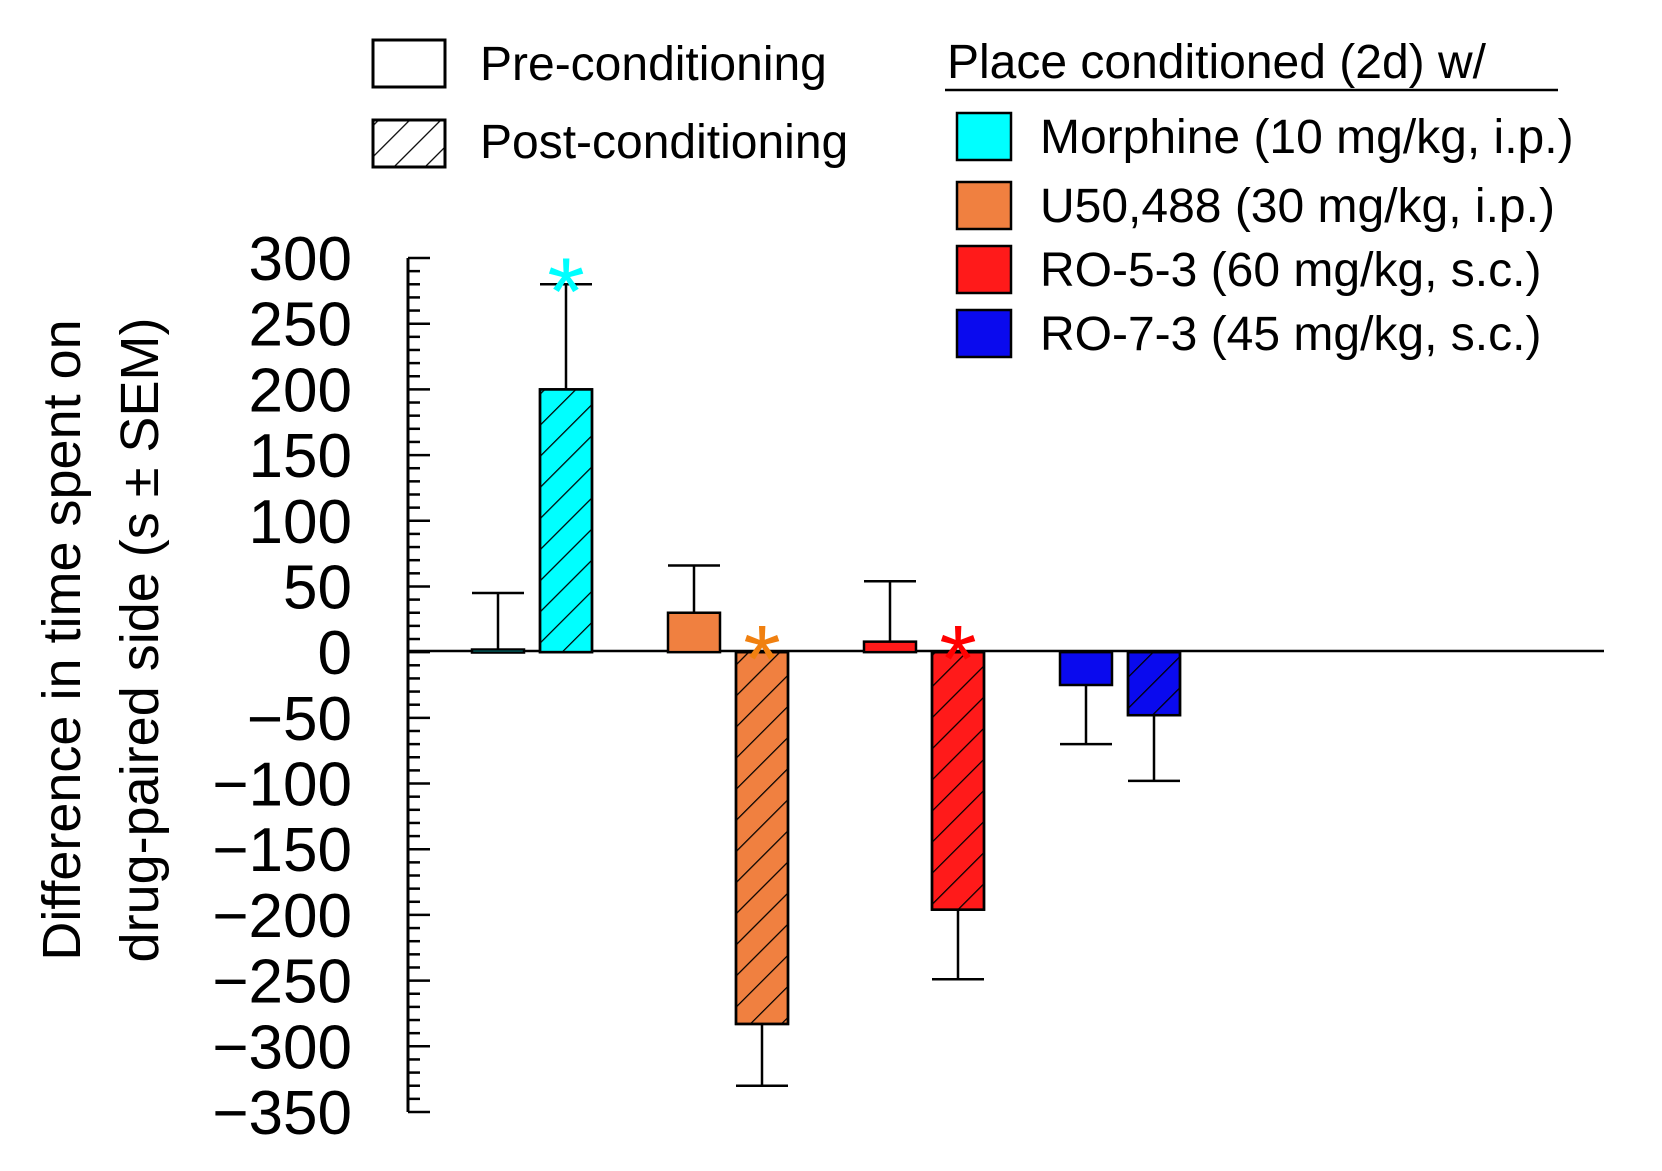 The width and height of the screenshot is (1662, 1171). I want to click on y-tick-label: −50, so click(299, 719).